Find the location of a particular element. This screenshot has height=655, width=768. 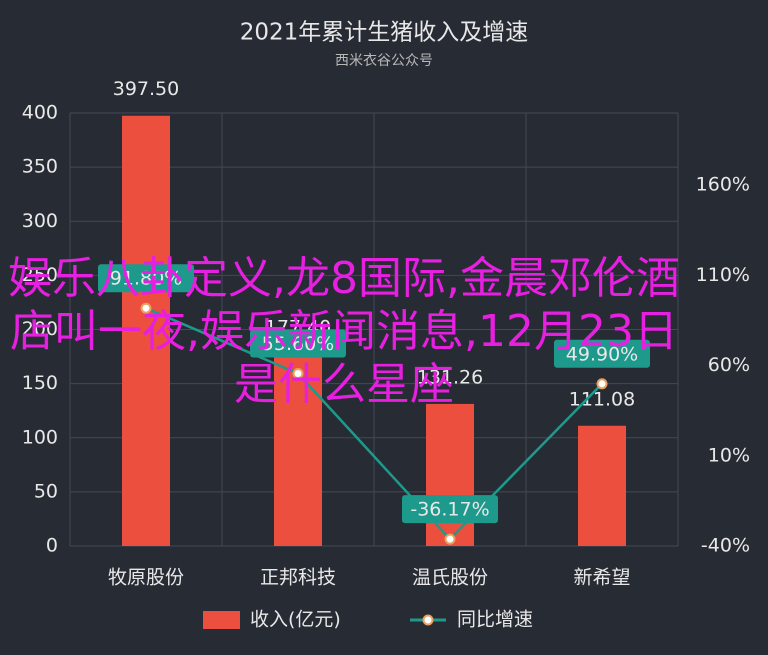

bar-value-label: 131.26 is located at coordinates (450, 377).